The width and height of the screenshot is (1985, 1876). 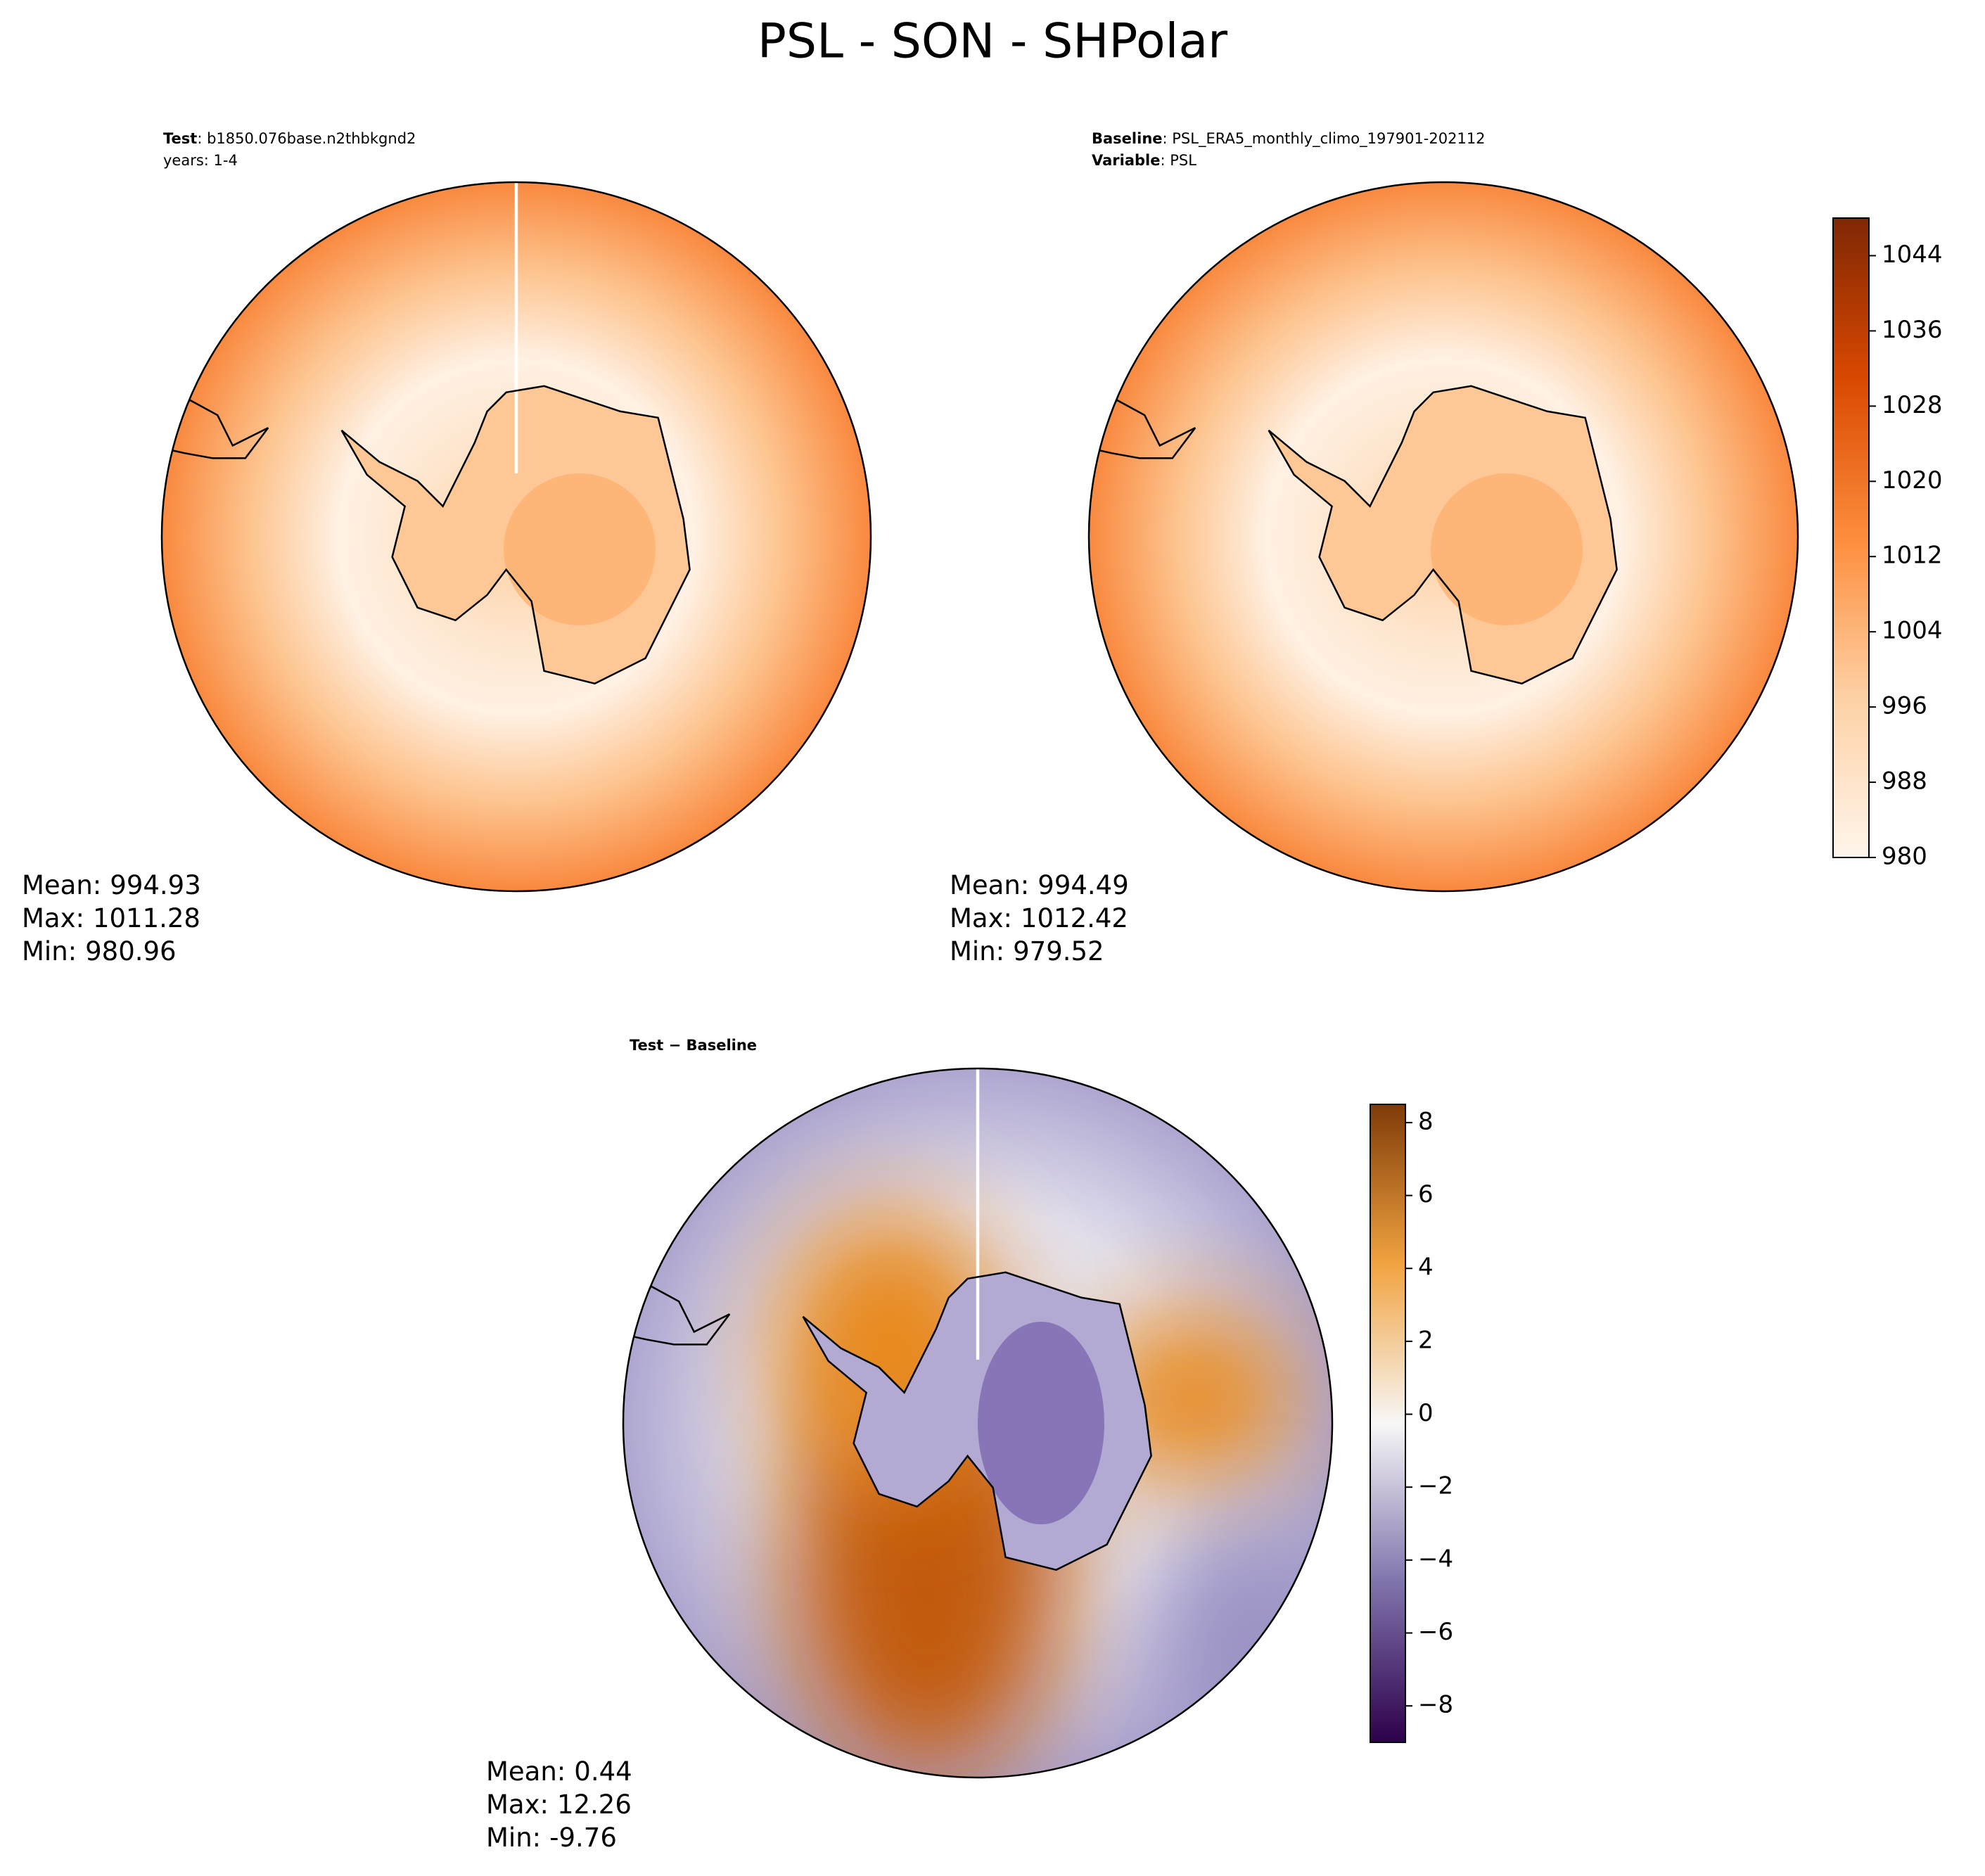 I want to click on header-text: : b1850.076base.n2thbkgnd2, so click(x=306, y=138).